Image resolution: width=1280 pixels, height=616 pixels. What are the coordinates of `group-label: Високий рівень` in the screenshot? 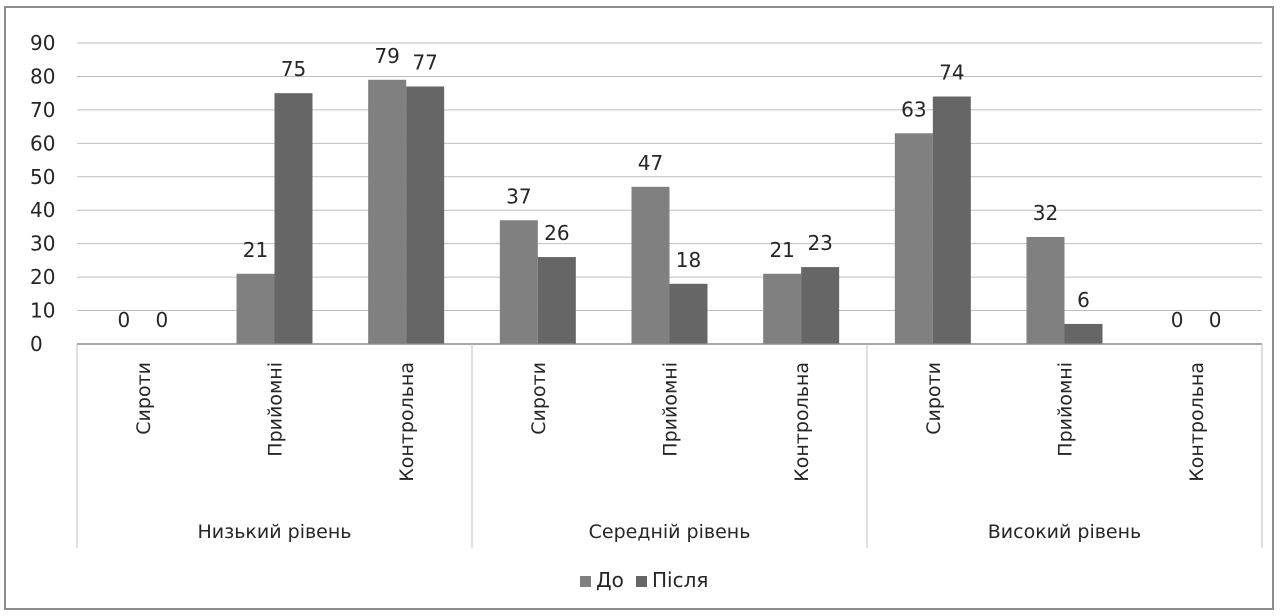 It's located at (1065, 532).